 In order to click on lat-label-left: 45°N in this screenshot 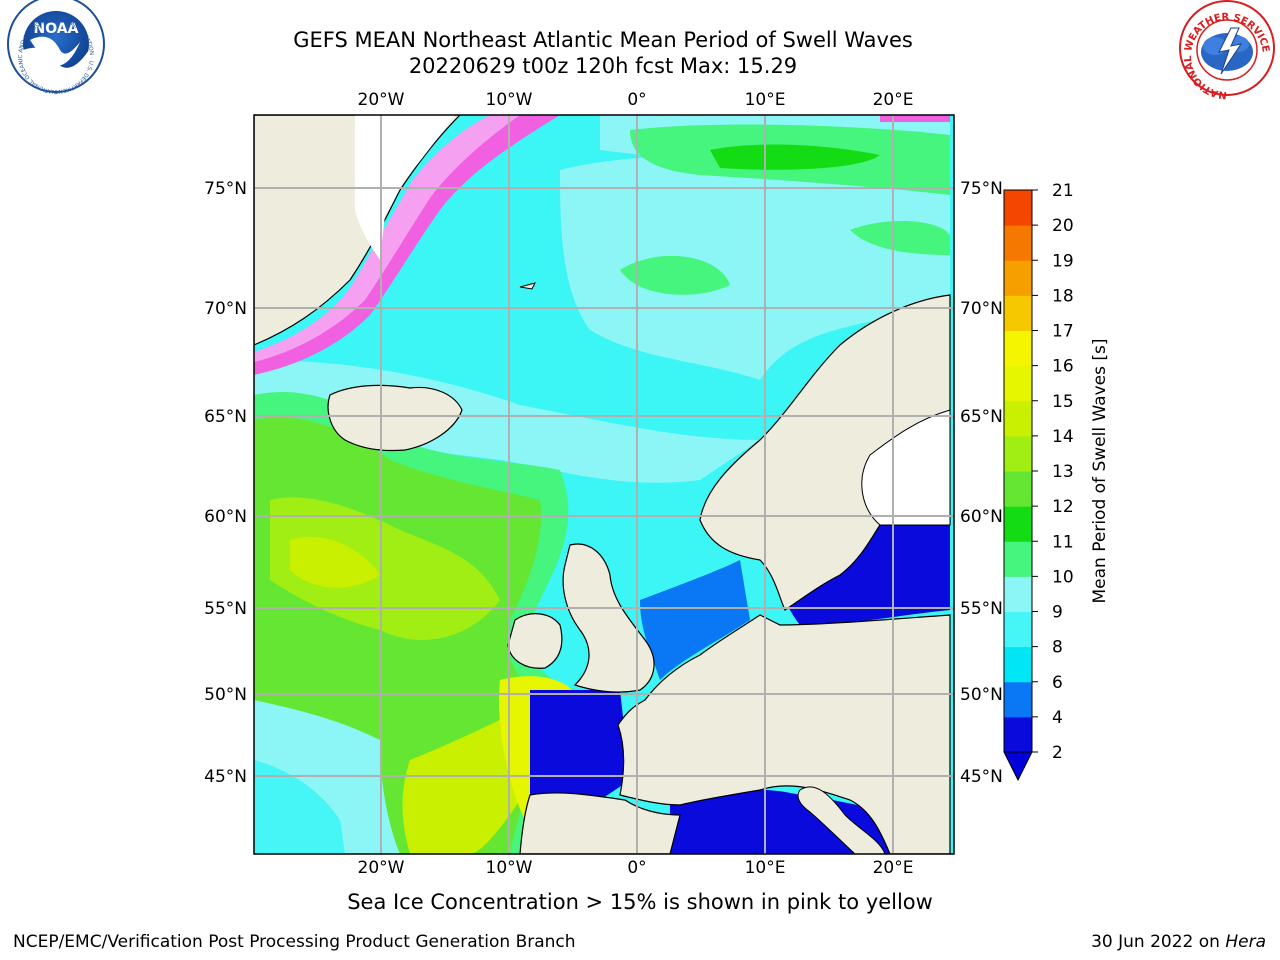, I will do `click(225, 777)`.